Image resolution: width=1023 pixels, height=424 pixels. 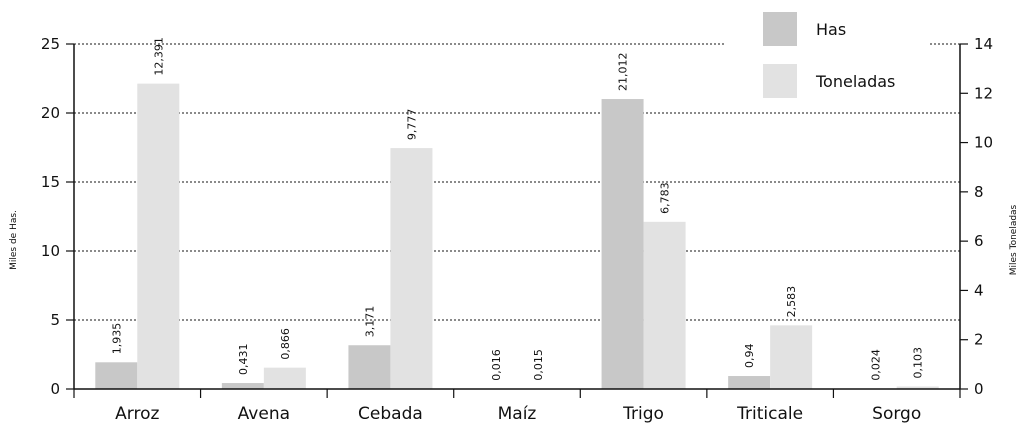 What do you see at coordinates (411, 125) in the screenshot?
I see `data-label-toneladas: 9,777` at bounding box center [411, 125].